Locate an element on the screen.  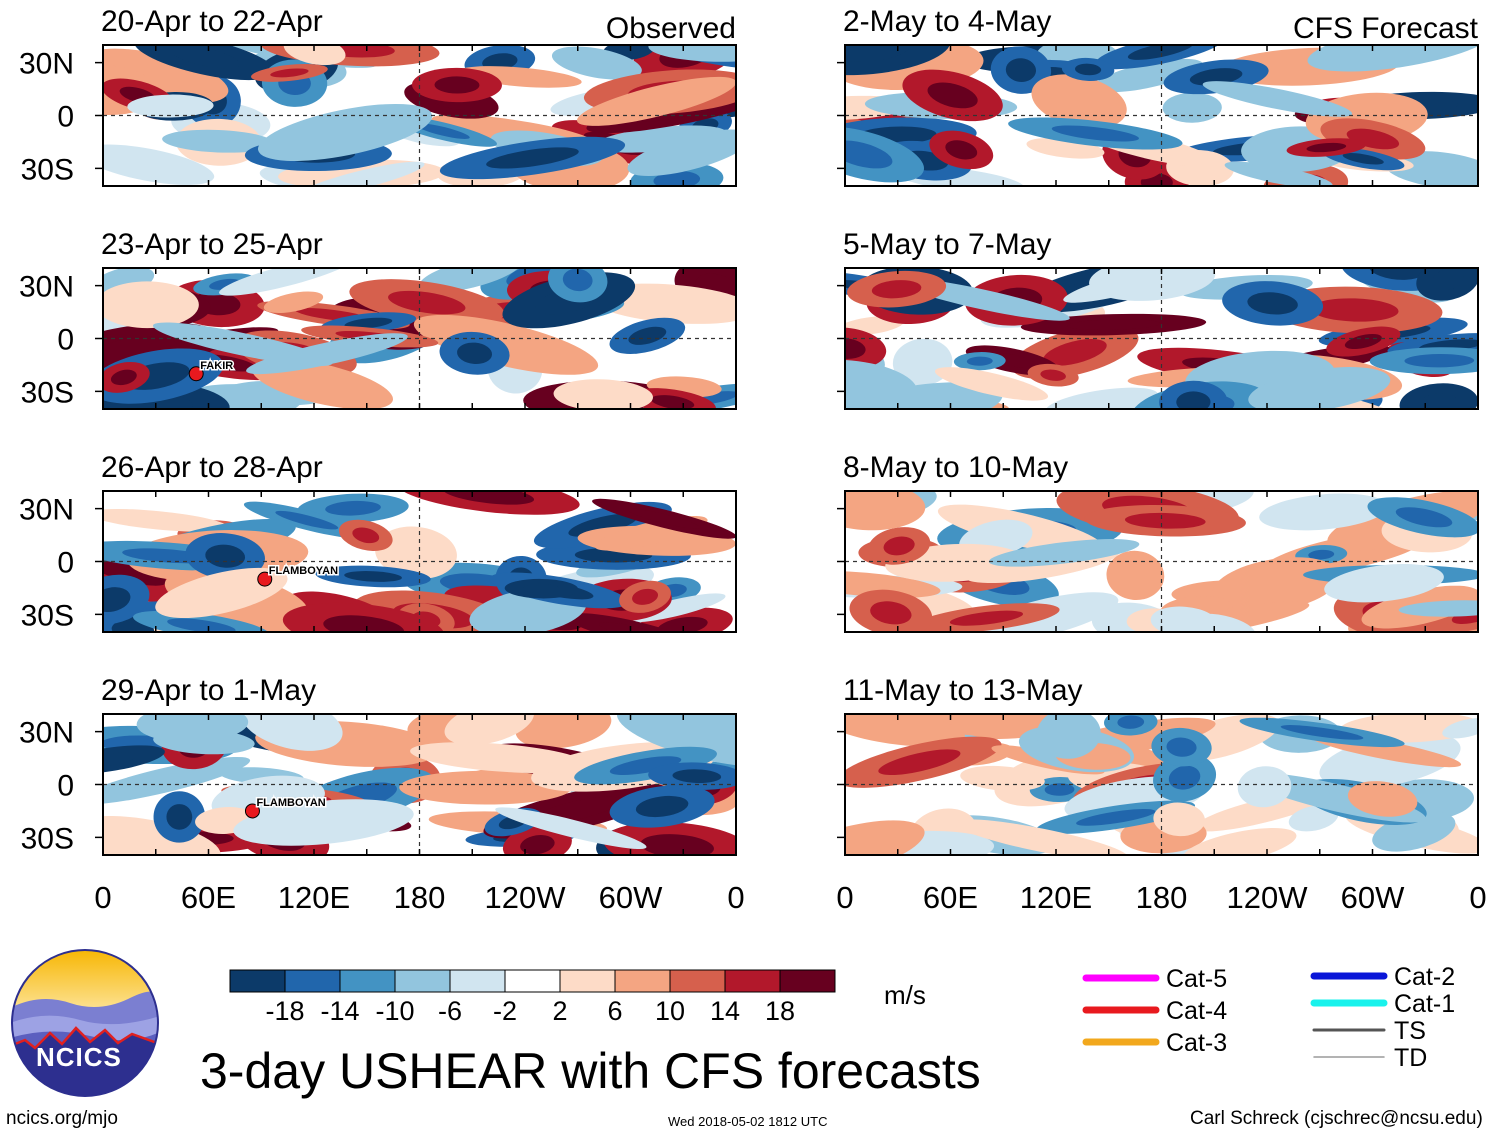
author-credit: Carl Schreck (cjschrec@ncsu.edu) is located at coordinates (1336, 1118).